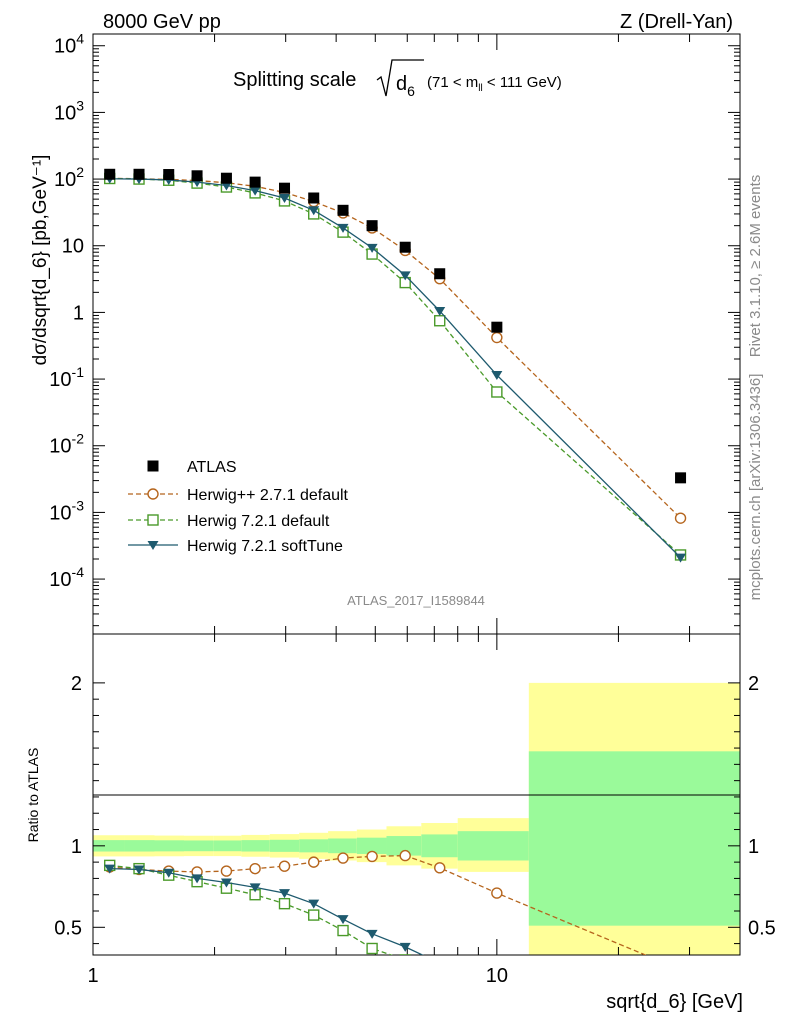  I want to click on legend-label: Herwig 7.2.1 default, so click(258, 521).